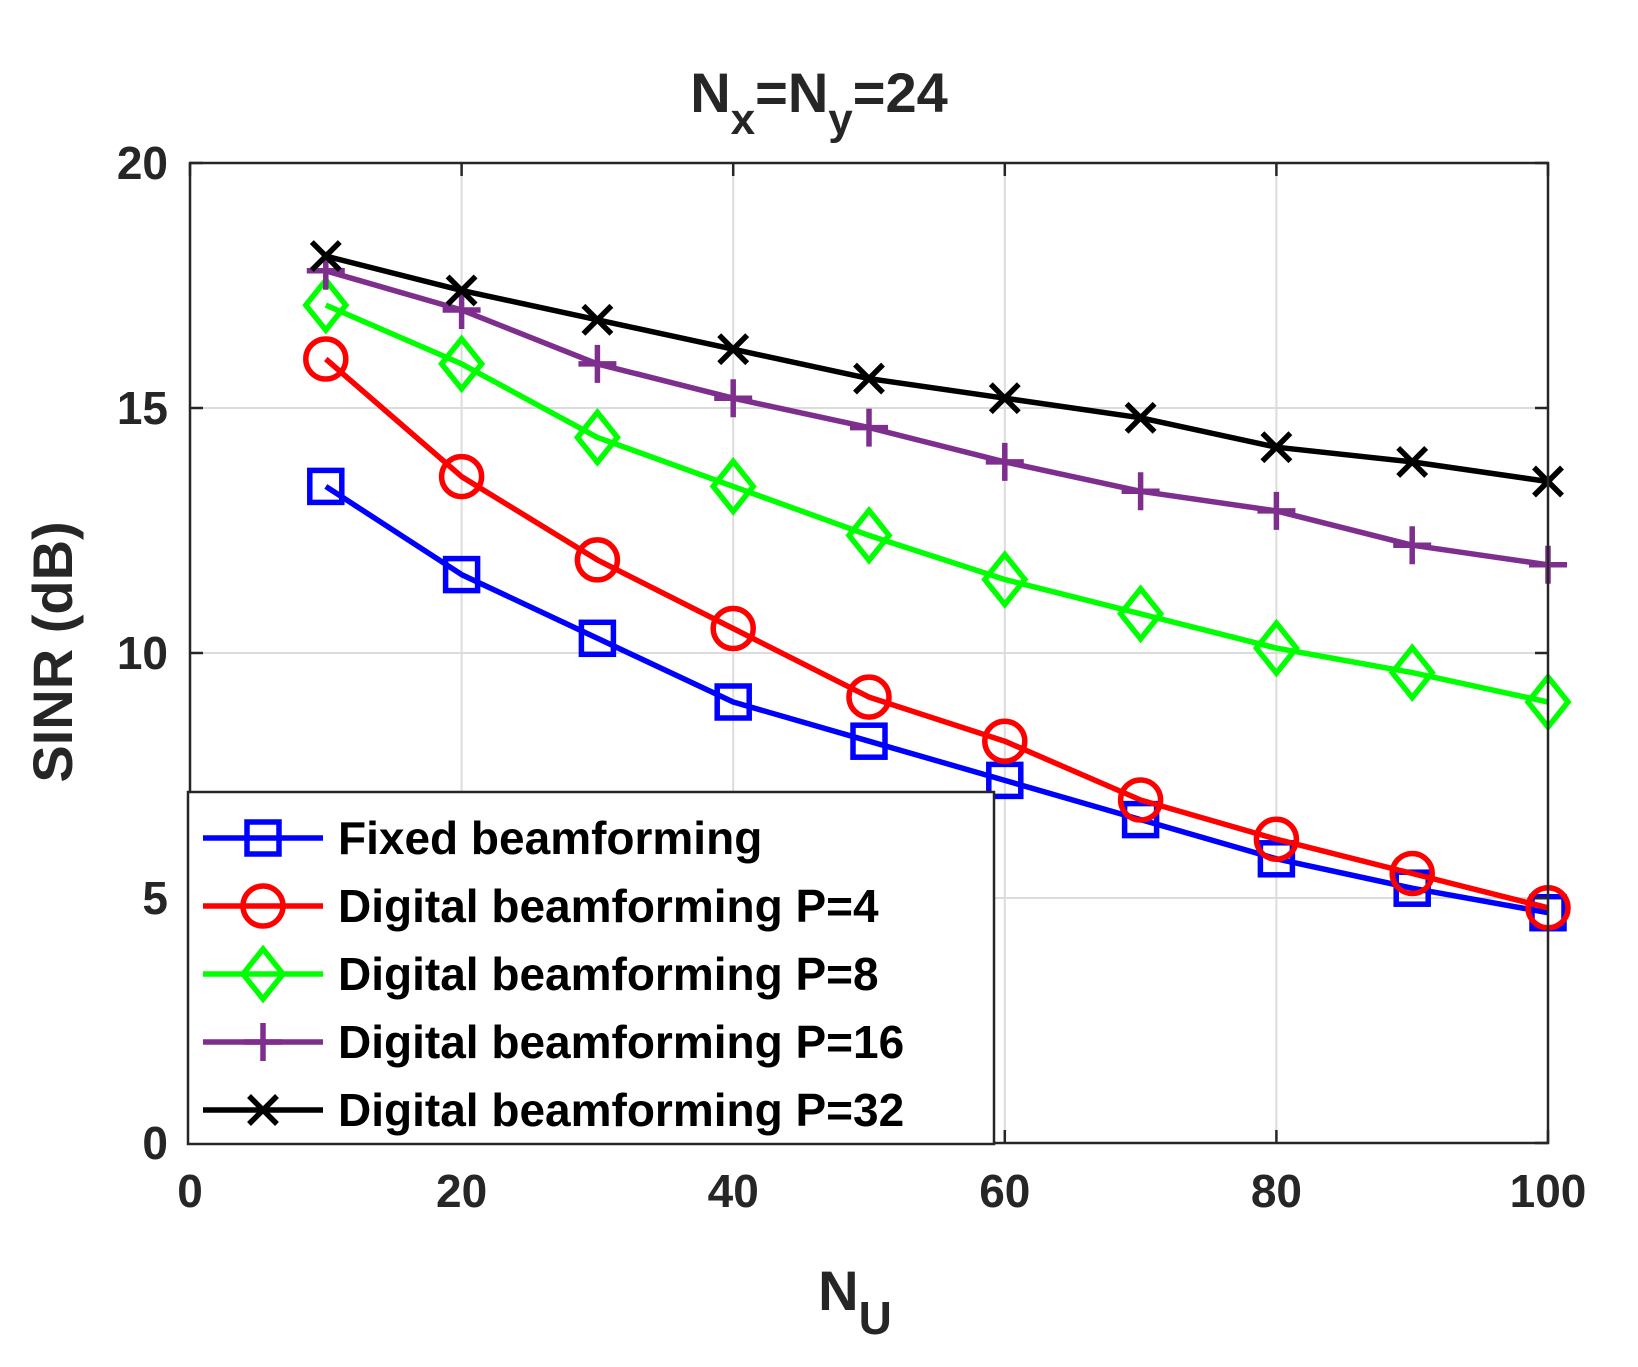 Image resolution: width=1638 pixels, height=1367 pixels. Describe the element at coordinates (461, 1191) in the screenshot. I see `x-tick-label: 20` at that location.